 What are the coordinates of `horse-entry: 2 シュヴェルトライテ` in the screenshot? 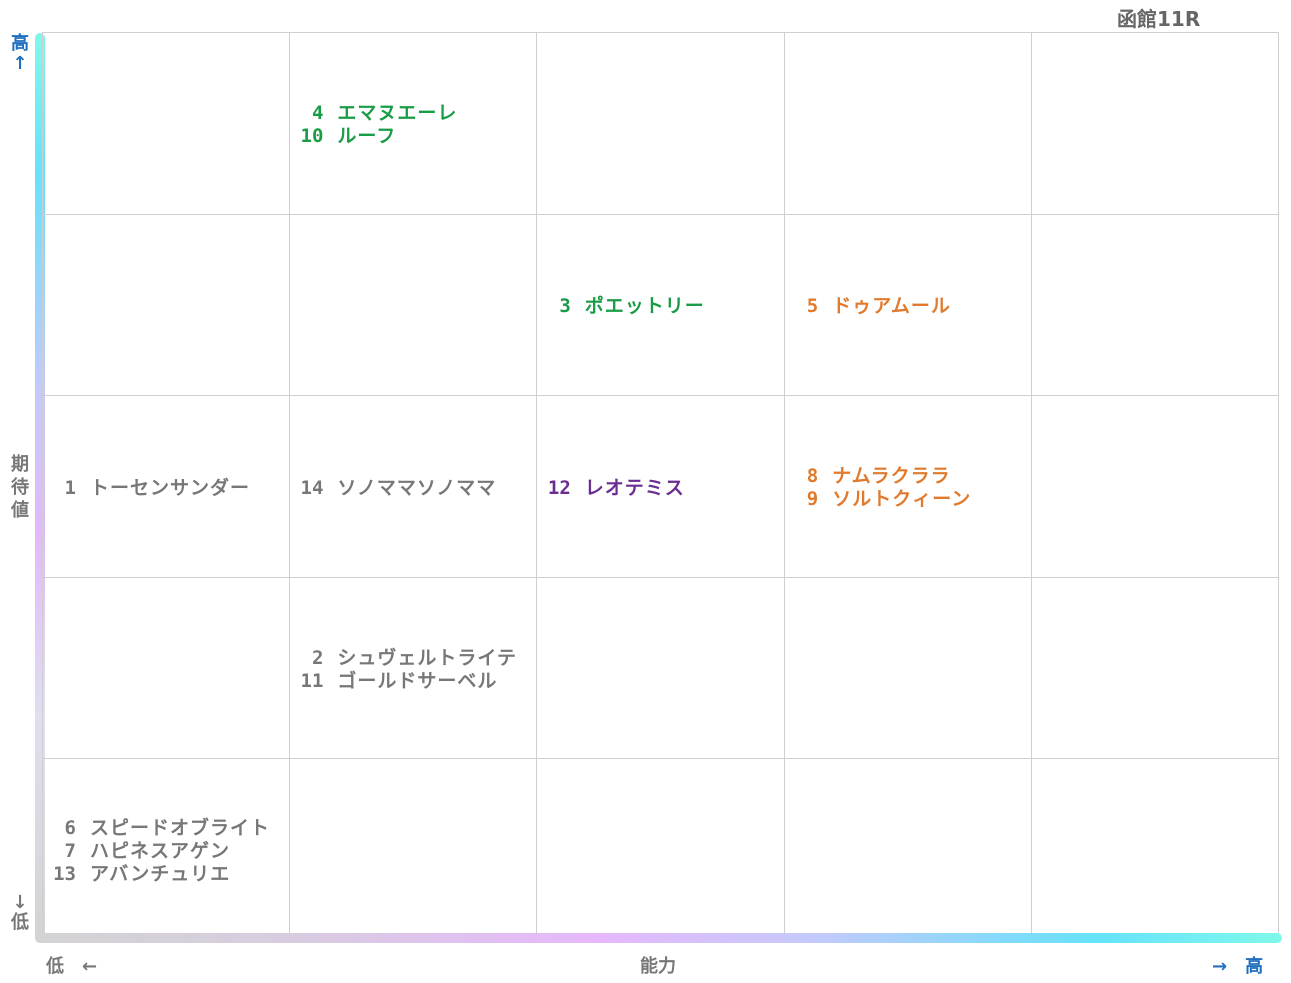 It's located at (406, 658).